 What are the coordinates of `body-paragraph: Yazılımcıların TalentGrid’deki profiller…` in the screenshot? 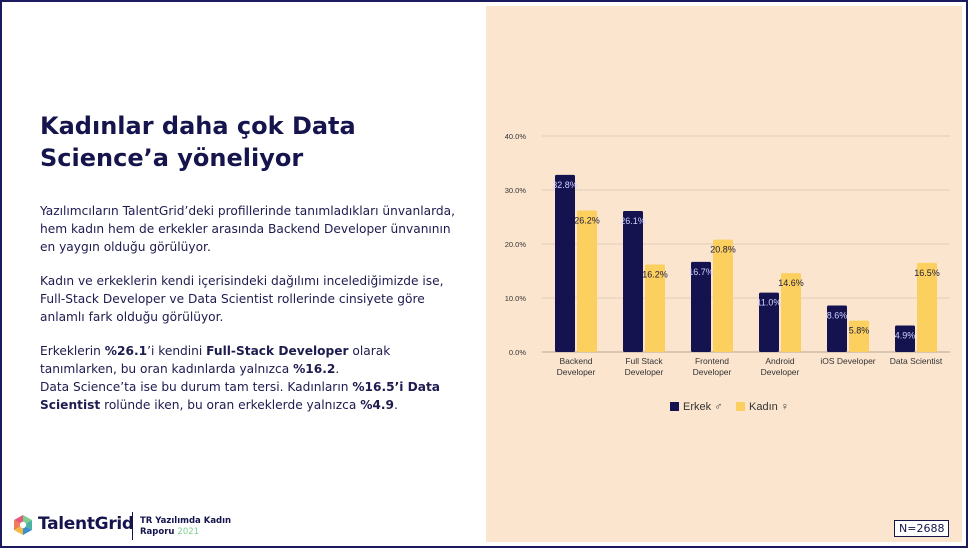 It's located at (250, 229).